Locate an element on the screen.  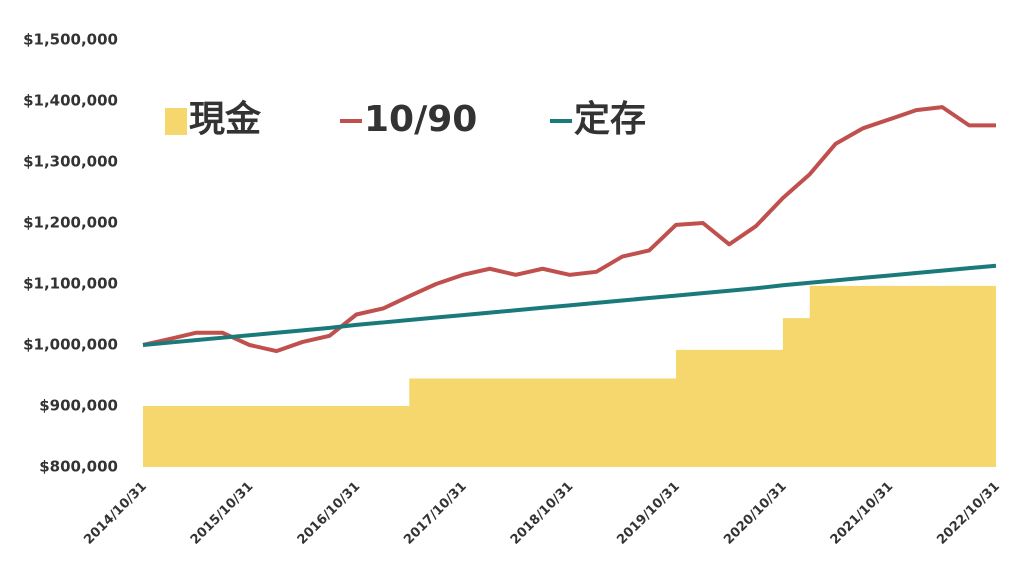
series-line is located at coordinates (569, 305).